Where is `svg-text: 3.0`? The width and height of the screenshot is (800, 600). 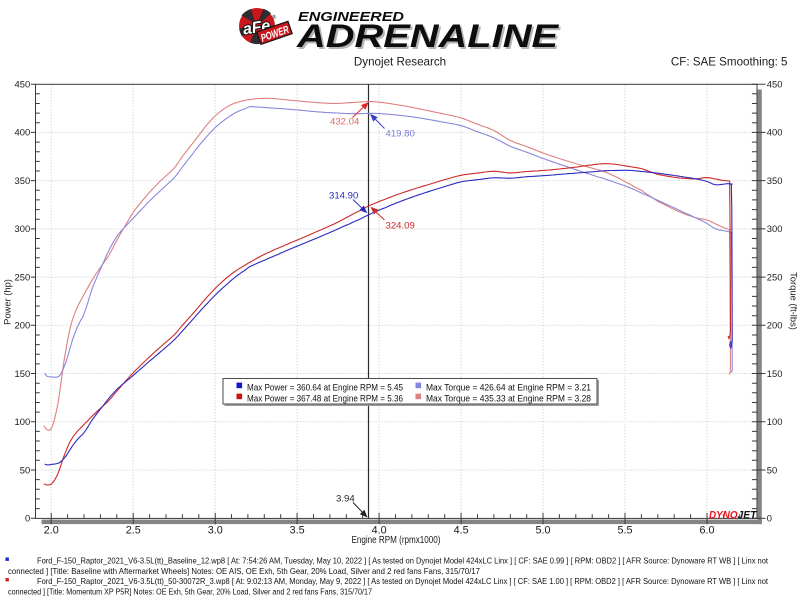 svg-text: 3.0 is located at coordinates (215, 531).